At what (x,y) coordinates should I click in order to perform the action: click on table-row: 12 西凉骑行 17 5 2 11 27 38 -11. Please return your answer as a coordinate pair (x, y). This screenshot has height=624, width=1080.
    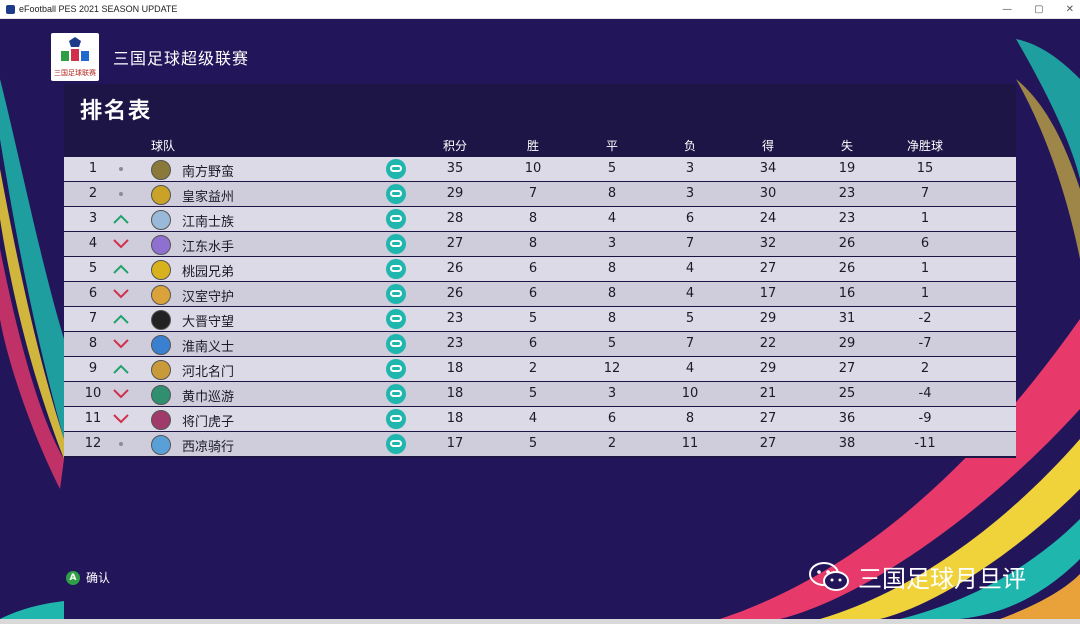
    Looking at the image, I should click on (540, 444).